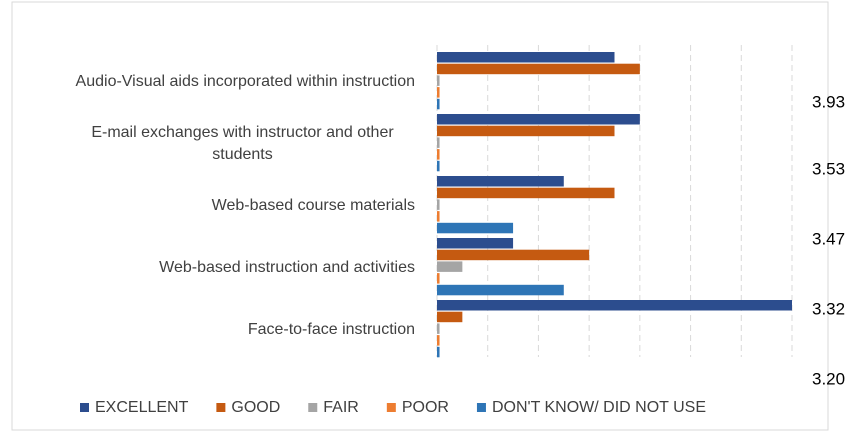  Describe the element at coordinates (828, 101) in the screenshot. I see `annotation: 3.93` at that location.